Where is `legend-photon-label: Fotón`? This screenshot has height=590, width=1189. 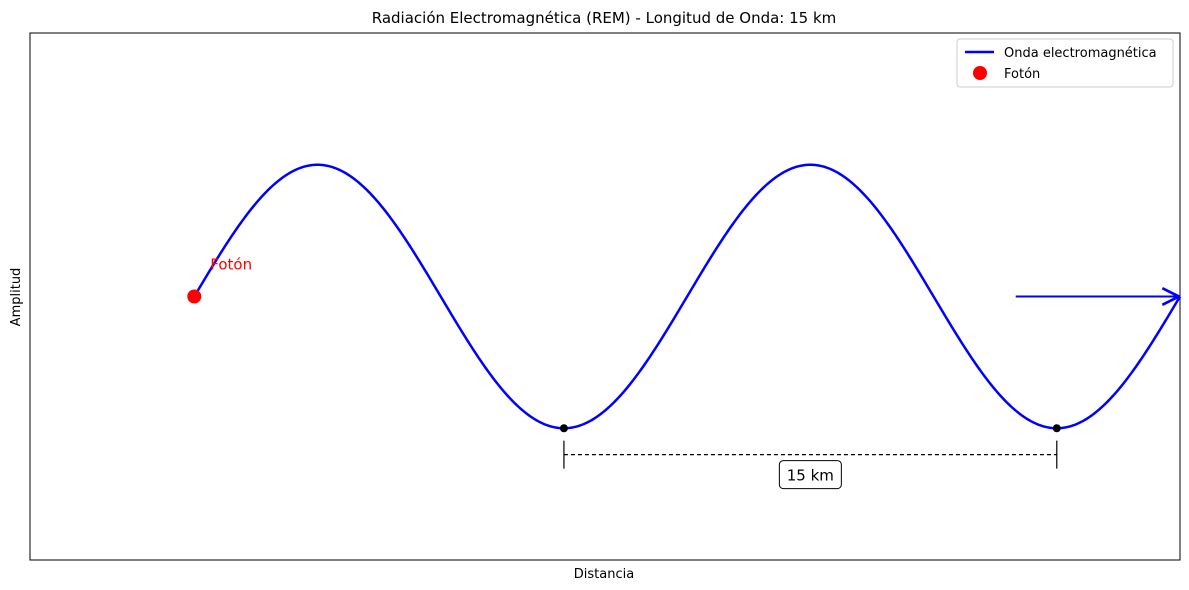 legend-photon-label: Fotón is located at coordinates (1022, 74).